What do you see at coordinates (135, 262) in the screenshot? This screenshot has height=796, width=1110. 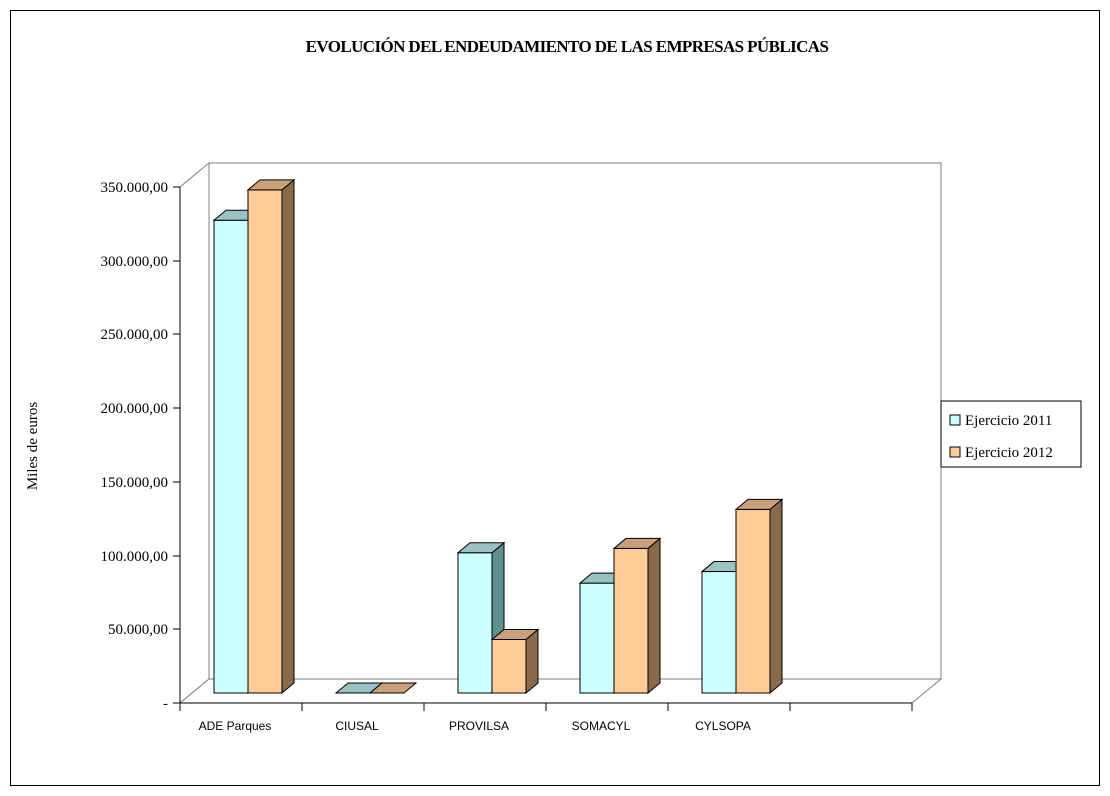 I see `y-tick-label: 300.000,00` at bounding box center [135, 262].